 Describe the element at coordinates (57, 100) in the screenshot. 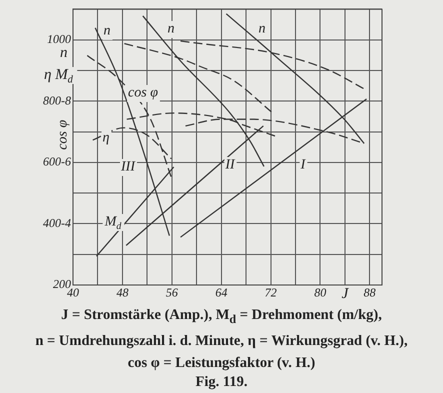

I see `y-tick-label: 800-8` at that location.